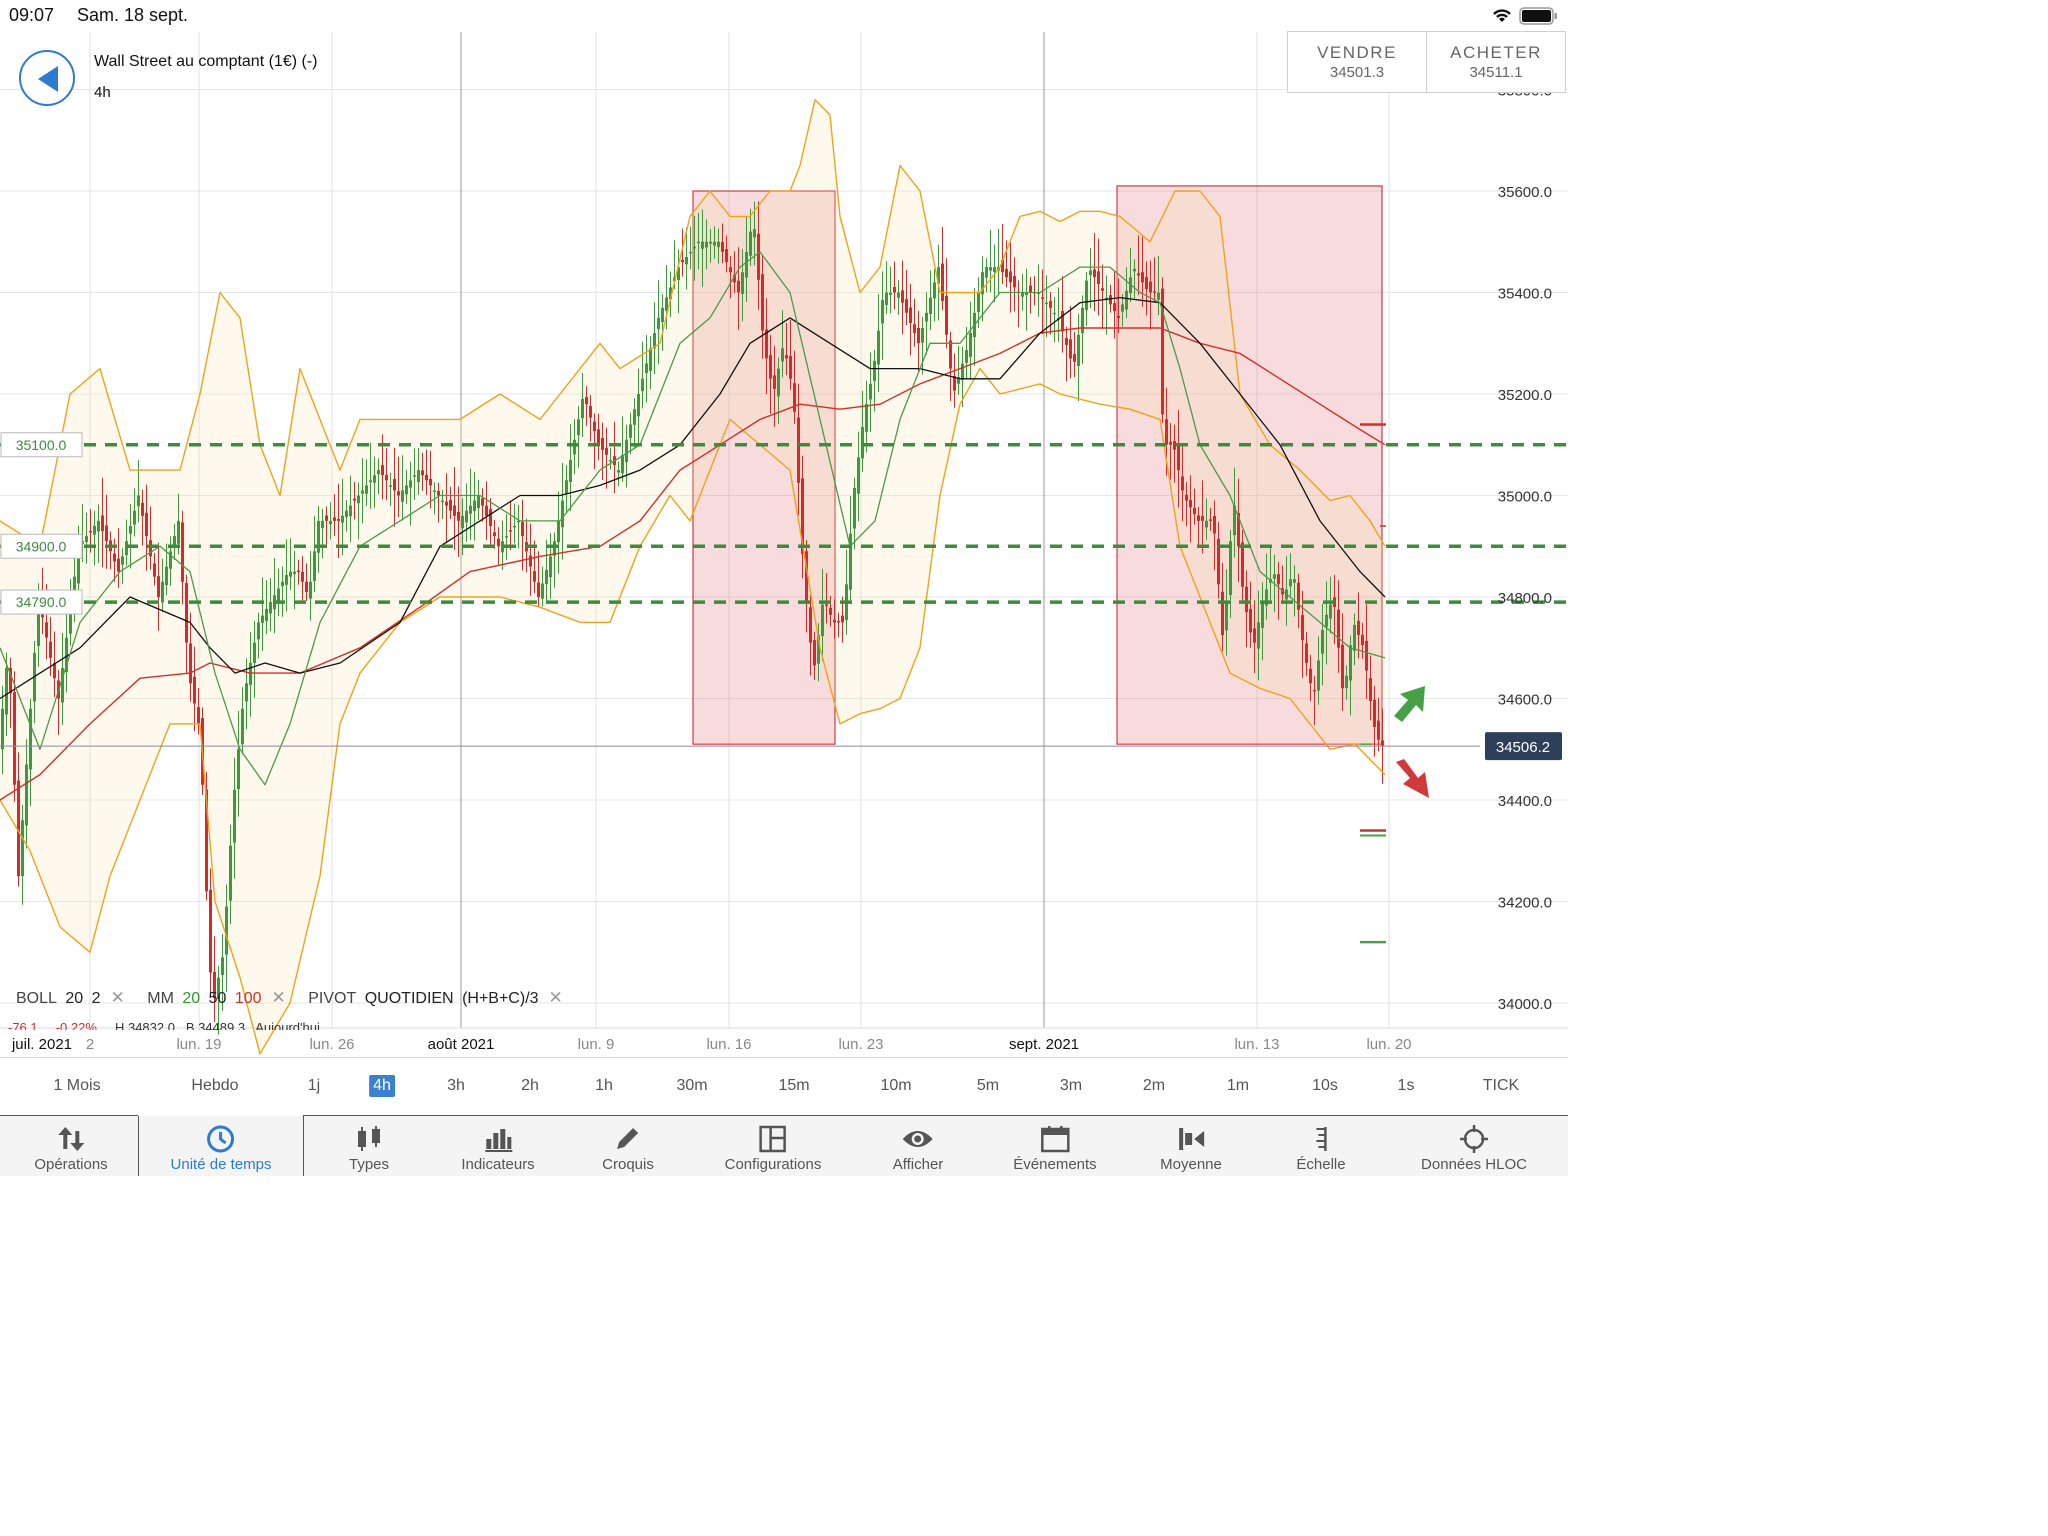  What do you see at coordinates (215, 1085) in the screenshot?
I see `tf-hebdo: Hebdo` at bounding box center [215, 1085].